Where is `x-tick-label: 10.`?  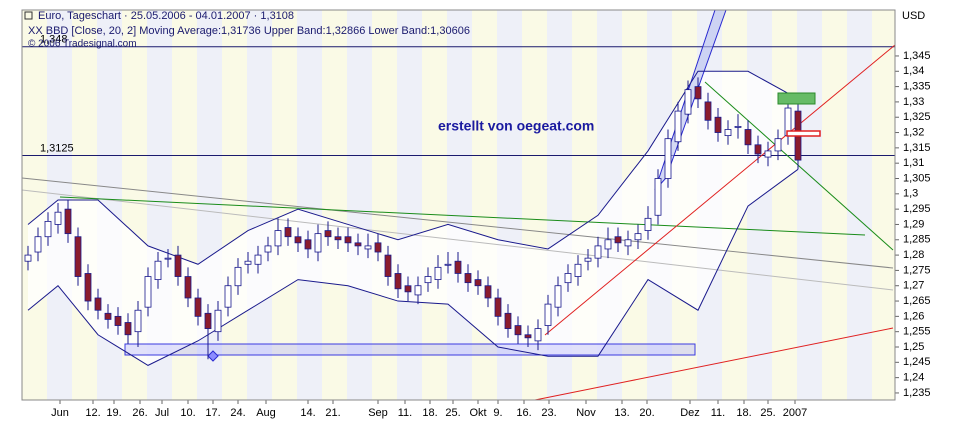
x-tick-label: 10. is located at coordinates (187, 413).